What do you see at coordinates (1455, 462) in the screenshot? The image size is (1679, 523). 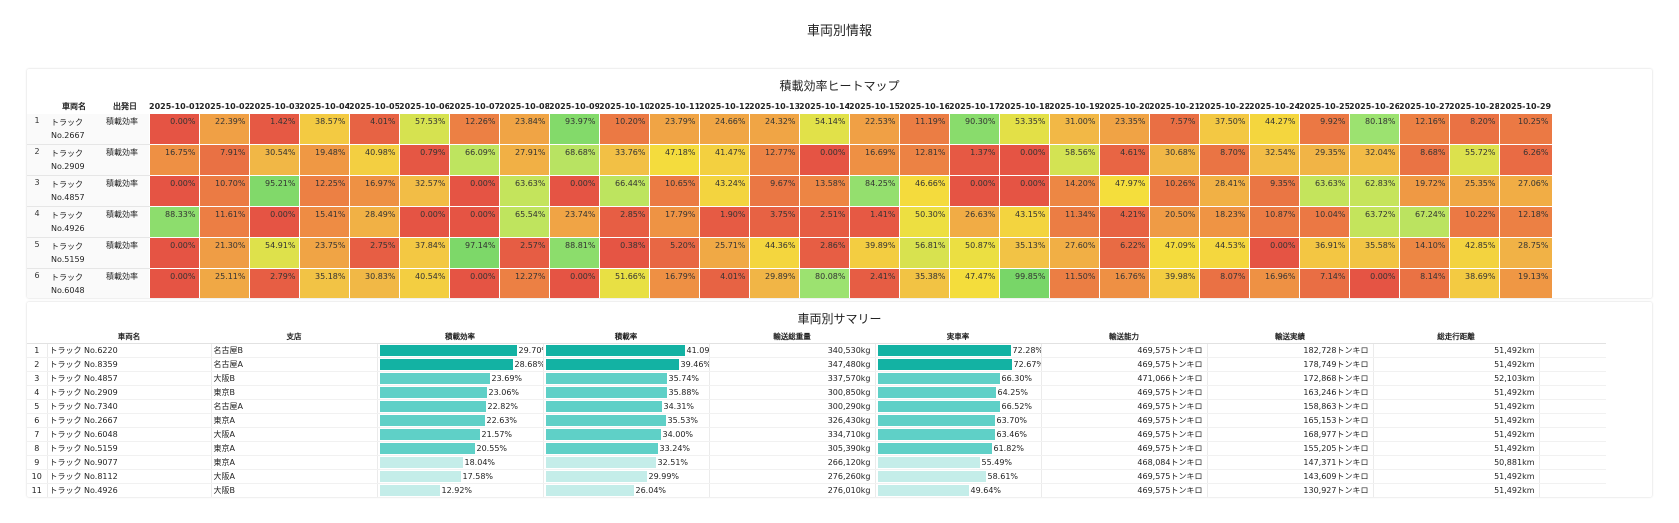 I see `distance-value: 50,881km` at bounding box center [1455, 462].